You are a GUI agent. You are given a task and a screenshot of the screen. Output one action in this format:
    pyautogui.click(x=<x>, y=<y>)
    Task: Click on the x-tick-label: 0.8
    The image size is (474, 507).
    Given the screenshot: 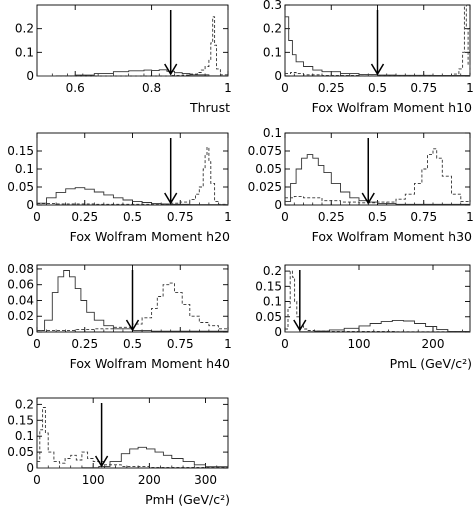 What is the action you would take?
    pyautogui.click(x=151, y=88)
    